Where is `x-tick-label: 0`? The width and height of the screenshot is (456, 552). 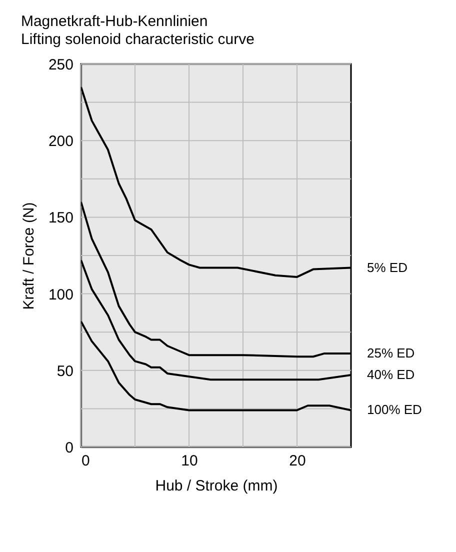
x-tick-label: 0 is located at coordinates (86, 461).